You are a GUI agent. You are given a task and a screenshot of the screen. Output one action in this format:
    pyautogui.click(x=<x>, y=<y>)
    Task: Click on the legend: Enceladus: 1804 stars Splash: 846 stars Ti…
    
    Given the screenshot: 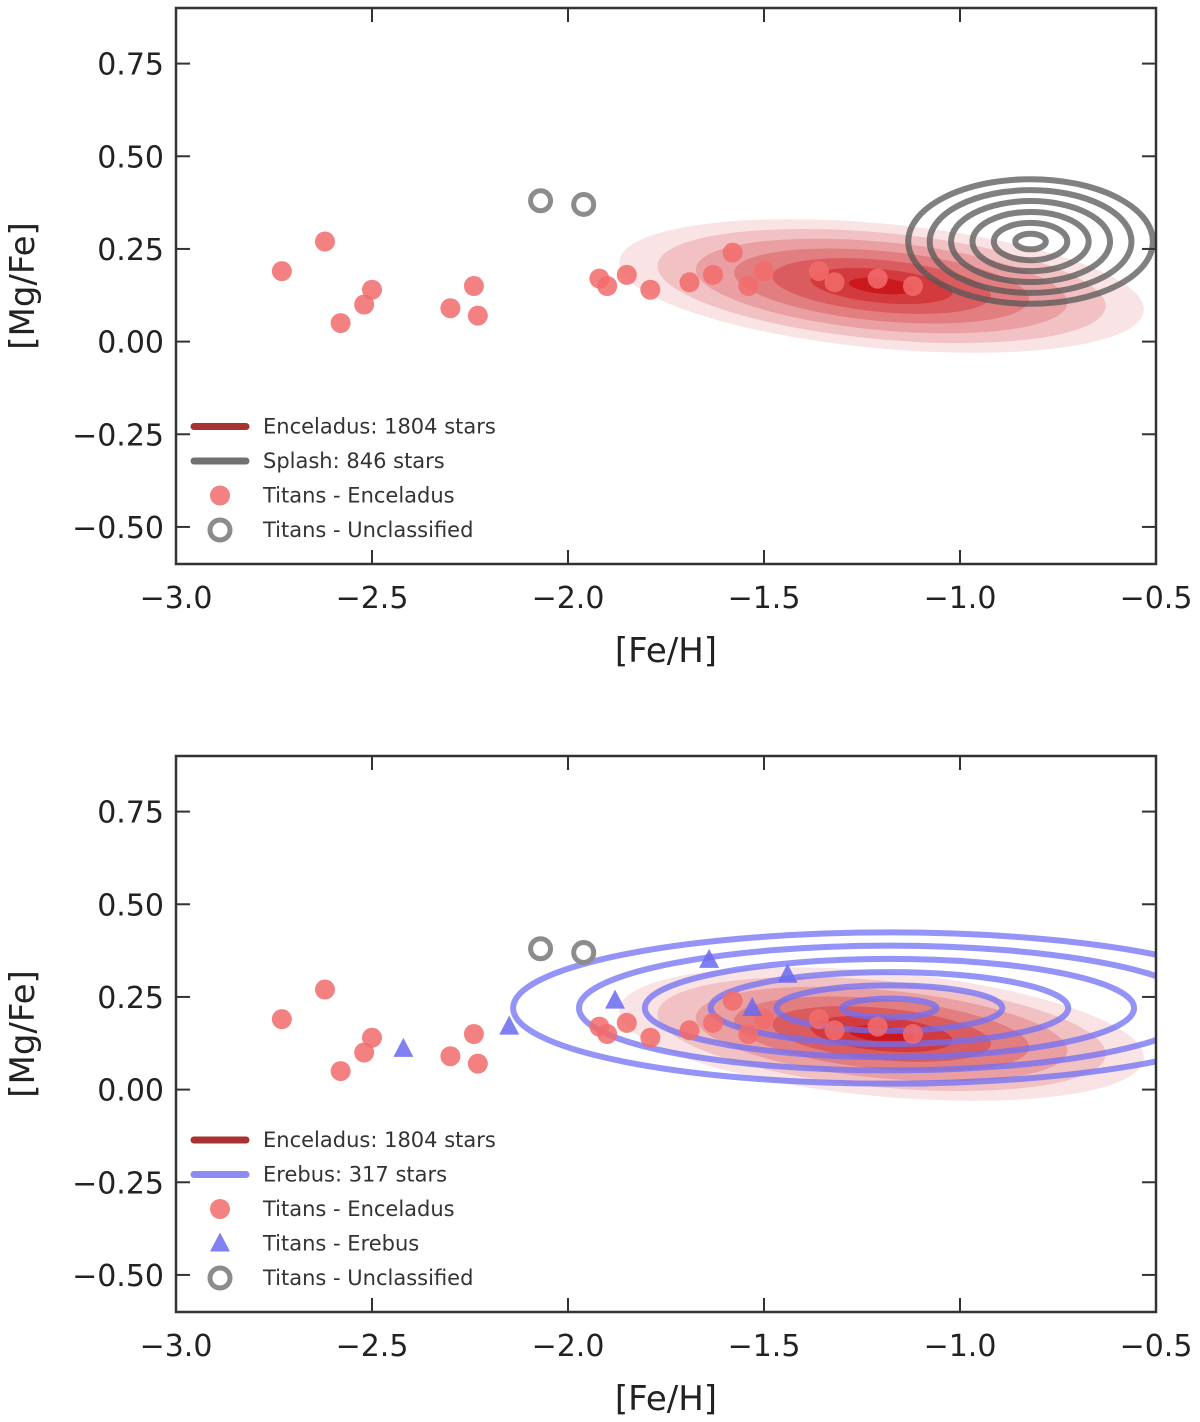 What is the action you would take?
    pyautogui.click(x=343, y=479)
    